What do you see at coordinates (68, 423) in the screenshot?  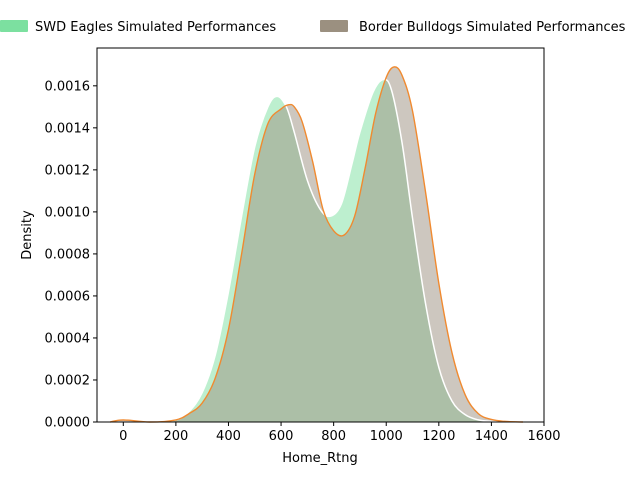 I see `y-tick-label: 0.0000` at bounding box center [68, 423].